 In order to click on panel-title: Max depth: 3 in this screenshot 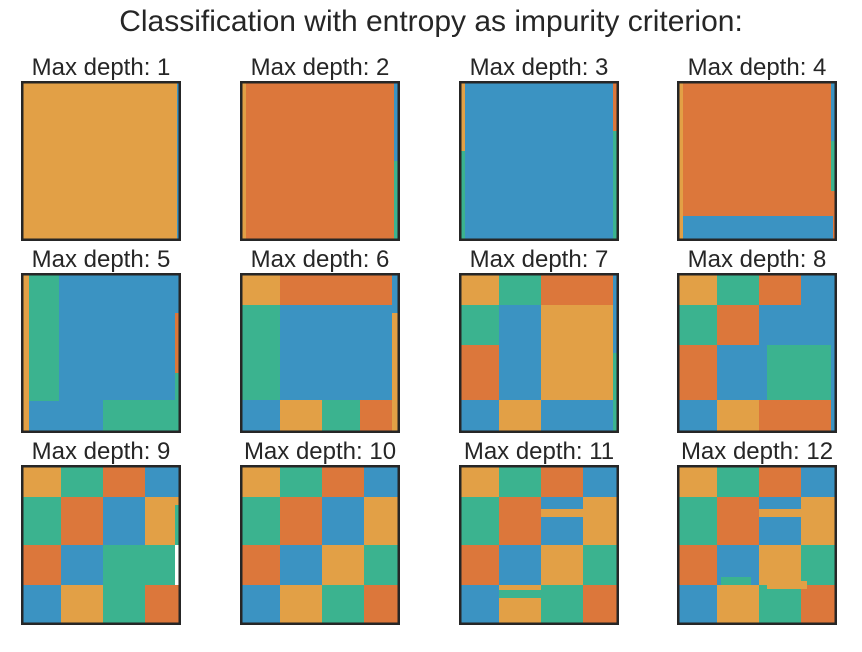, I will do `click(539, 67)`.